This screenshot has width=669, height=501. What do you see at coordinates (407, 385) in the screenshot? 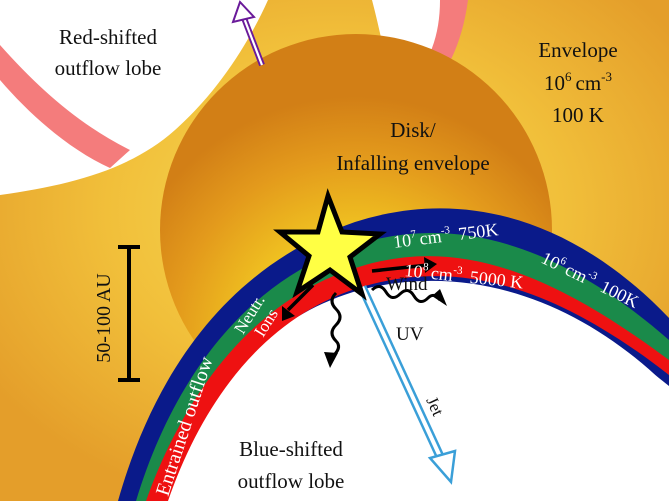
I see `jet-arrow` at bounding box center [407, 385].